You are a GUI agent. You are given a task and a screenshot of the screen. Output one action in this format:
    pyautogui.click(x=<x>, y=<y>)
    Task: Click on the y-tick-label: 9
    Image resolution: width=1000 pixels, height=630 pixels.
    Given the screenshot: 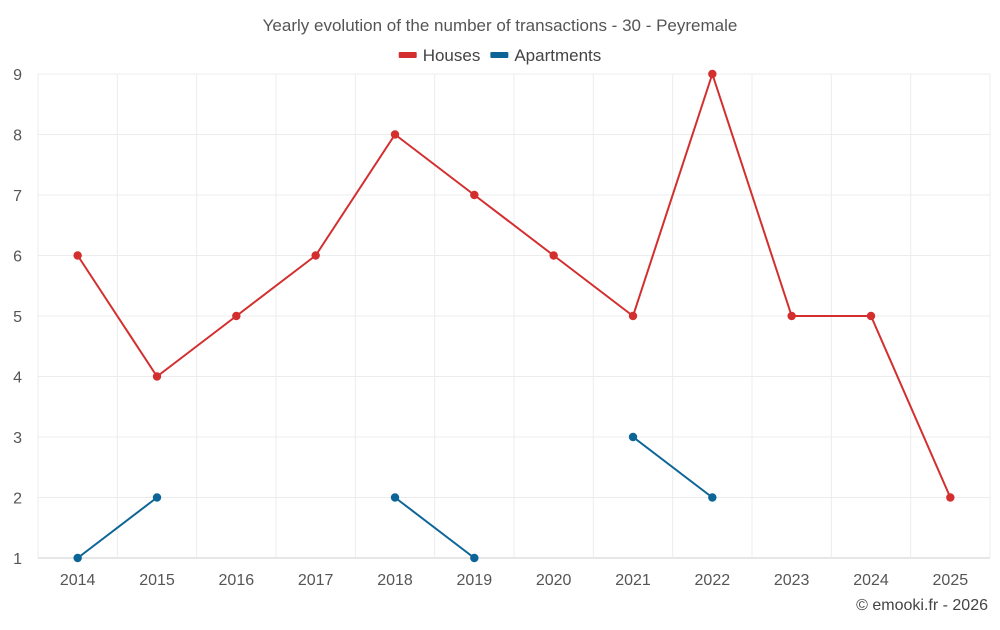 What is the action you would take?
    pyautogui.click(x=17, y=75)
    